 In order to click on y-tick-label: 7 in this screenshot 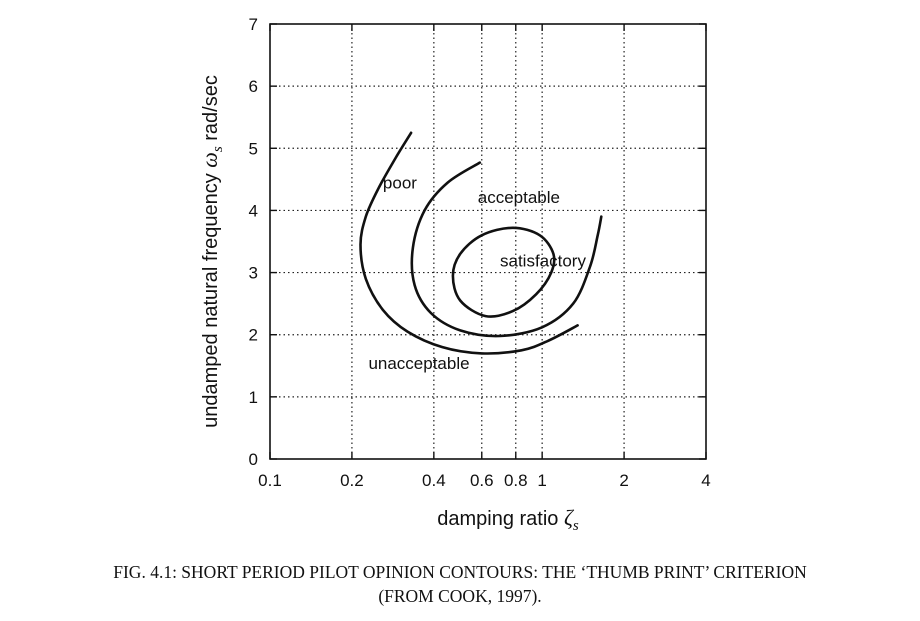, I will do `click(253, 24)`.